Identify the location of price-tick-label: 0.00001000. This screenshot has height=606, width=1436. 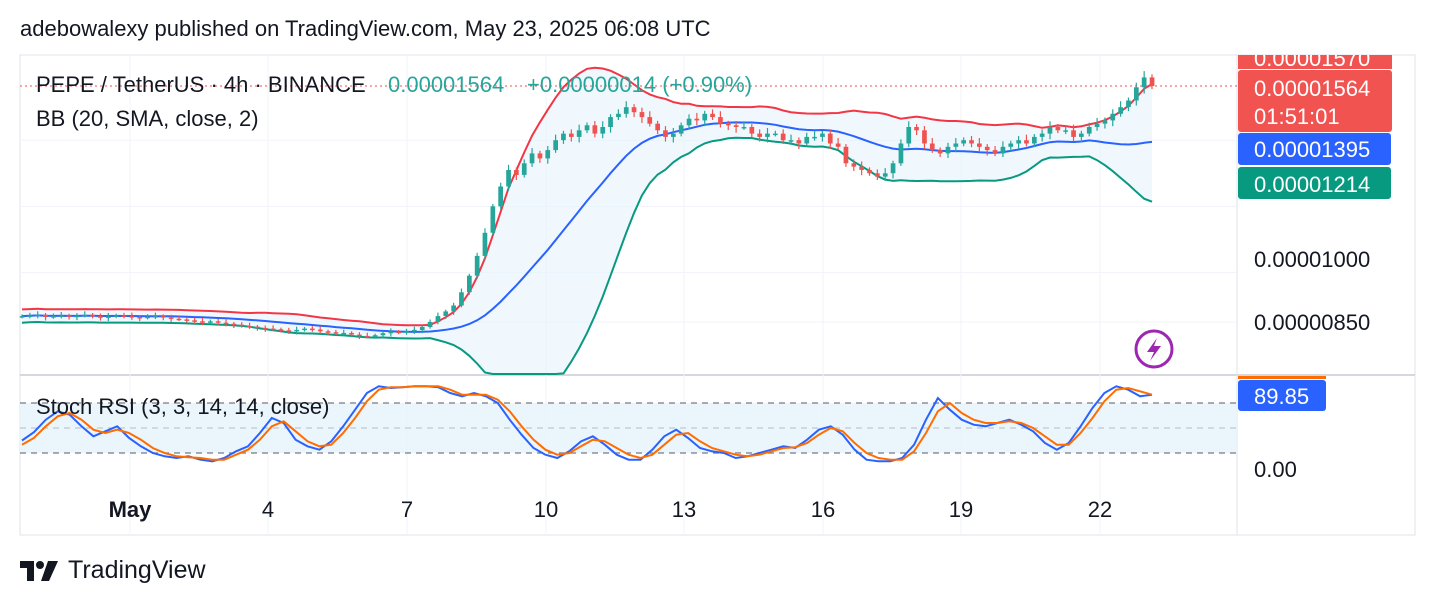
(1312, 259).